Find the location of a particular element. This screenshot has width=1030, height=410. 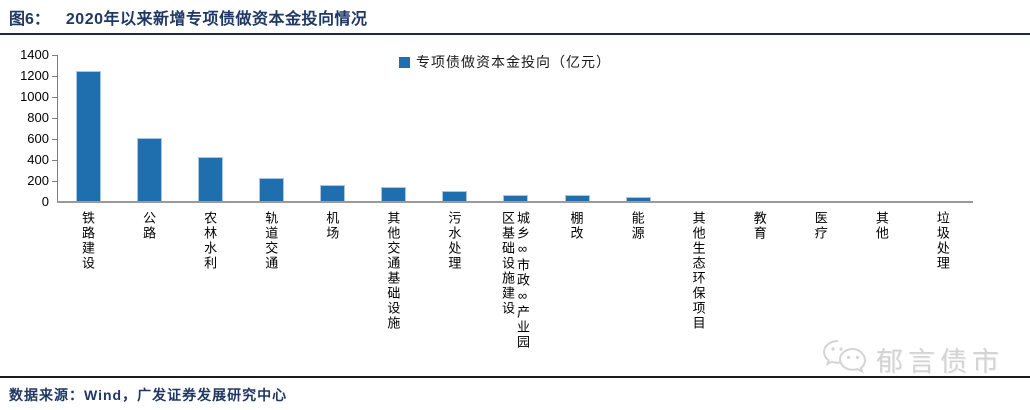

x-category-label: 公路 is located at coordinates (149, 226).